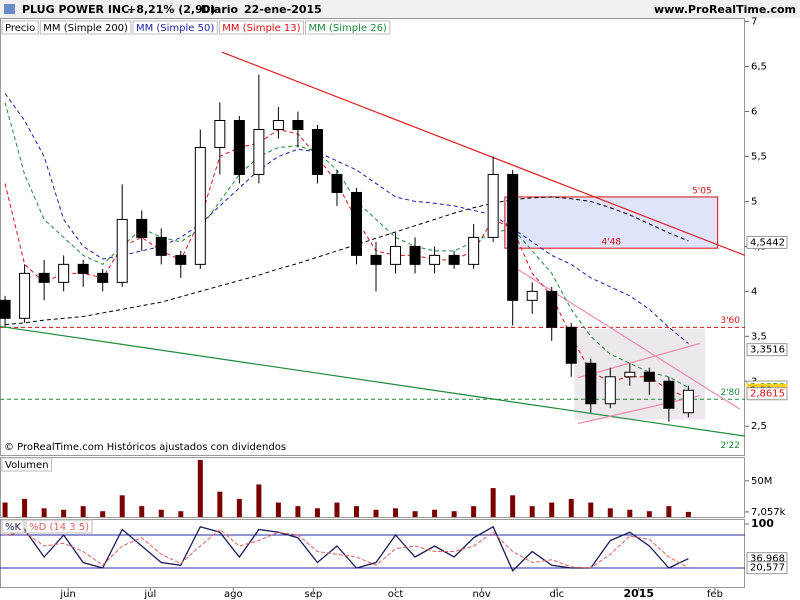 The width and height of the screenshot is (800, 600). I want to click on stoch-frame, so click(372, 553).